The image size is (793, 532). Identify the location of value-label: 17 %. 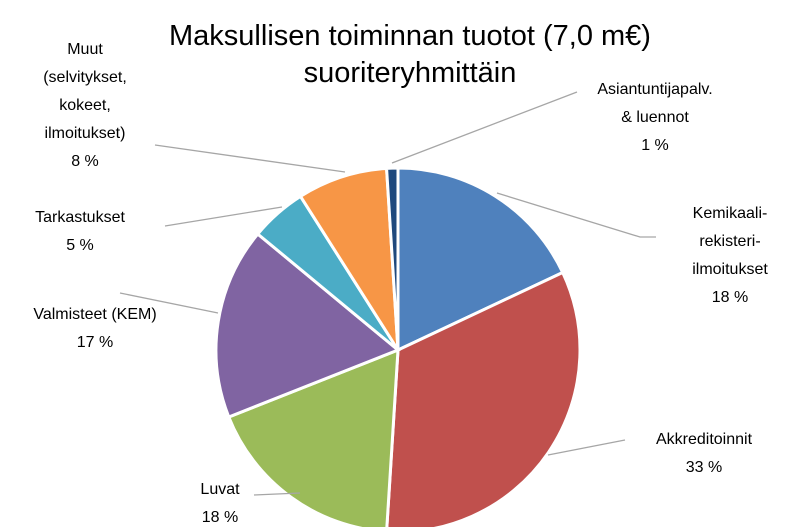
(95, 342).